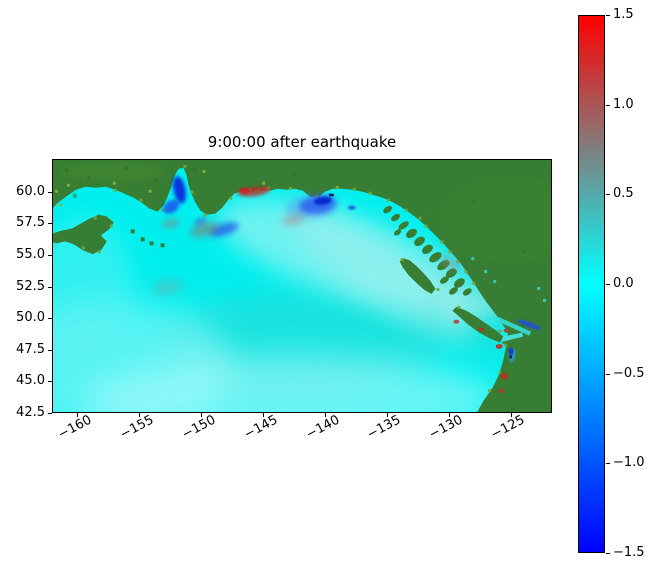 This screenshot has width=658, height=573. What do you see at coordinates (591, 284) in the screenshot?
I see `colorbar` at bounding box center [591, 284].